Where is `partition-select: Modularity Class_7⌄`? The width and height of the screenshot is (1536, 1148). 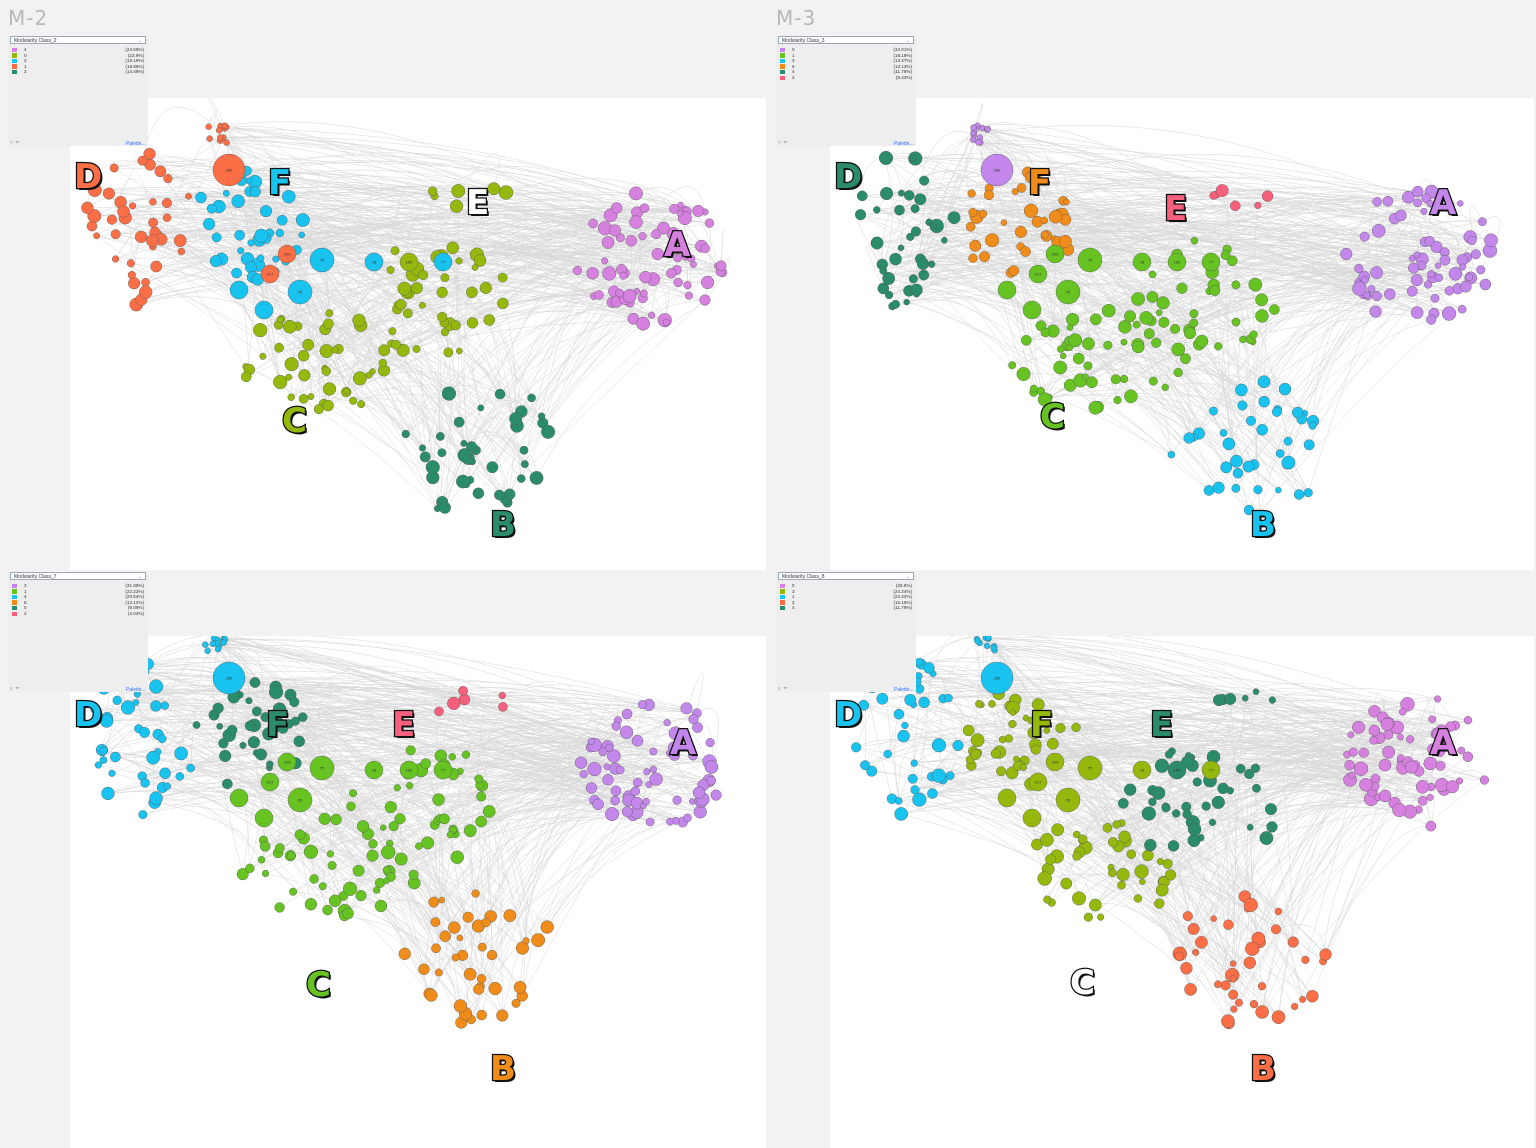
partition-select: Modularity Class_7⌄ is located at coordinates (78, 576).